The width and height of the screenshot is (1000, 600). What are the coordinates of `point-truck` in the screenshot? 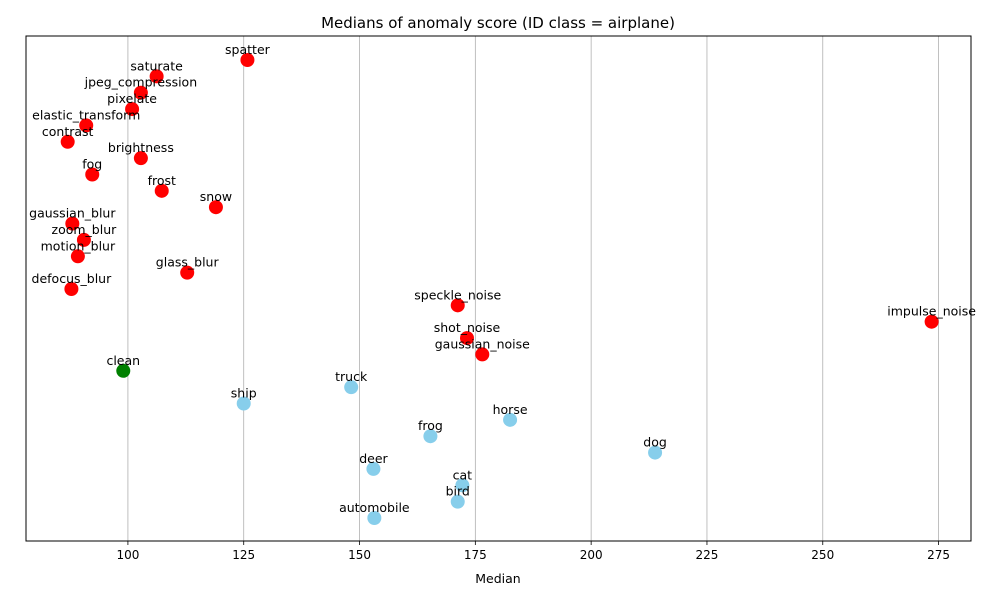 It's located at (351, 387).